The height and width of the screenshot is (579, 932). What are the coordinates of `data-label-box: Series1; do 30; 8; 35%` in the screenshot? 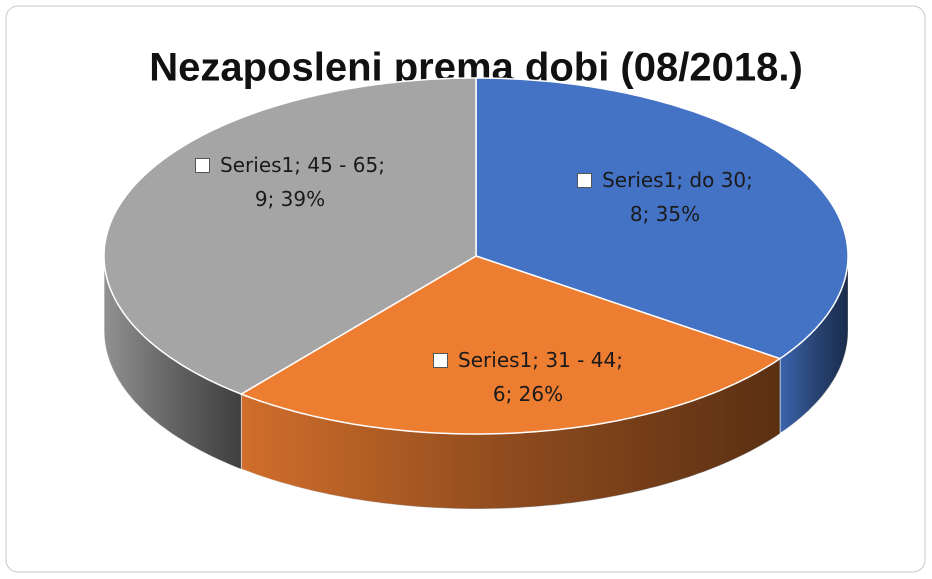 It's located at (665, 197).